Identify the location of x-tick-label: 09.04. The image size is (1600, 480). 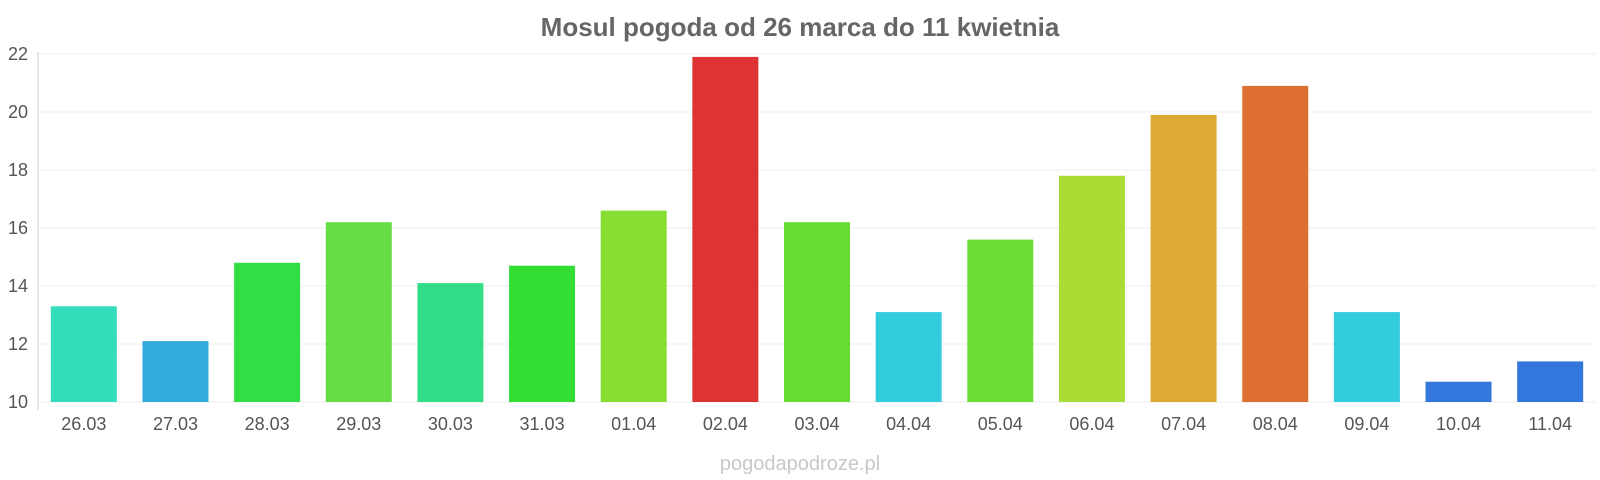
(1366, 424).